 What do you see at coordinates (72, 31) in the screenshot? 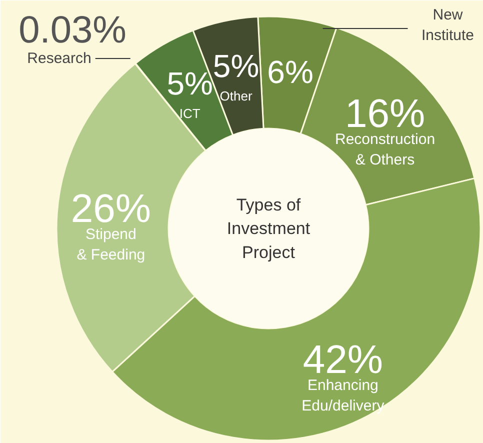
I see `data-label: 0.03%` at bounding box center [72, 31].